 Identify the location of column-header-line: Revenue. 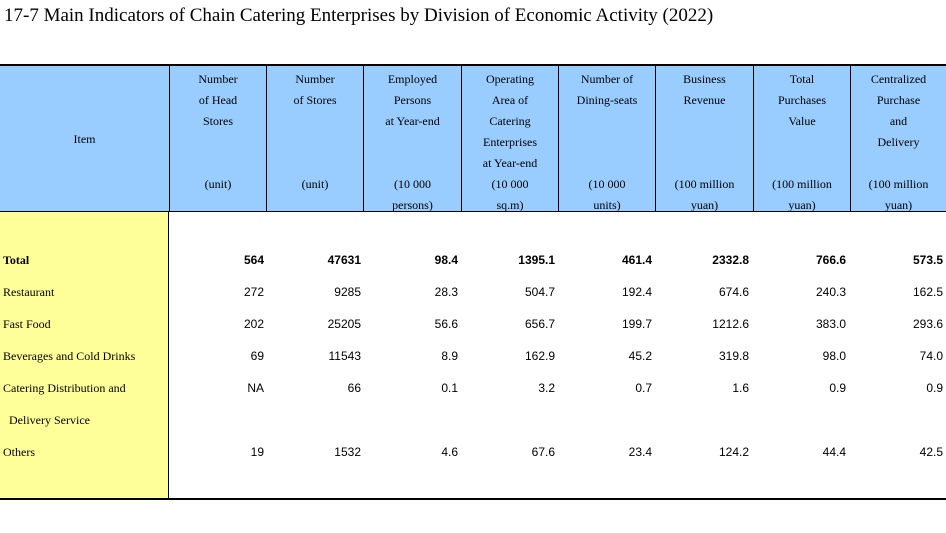
(704, 100).